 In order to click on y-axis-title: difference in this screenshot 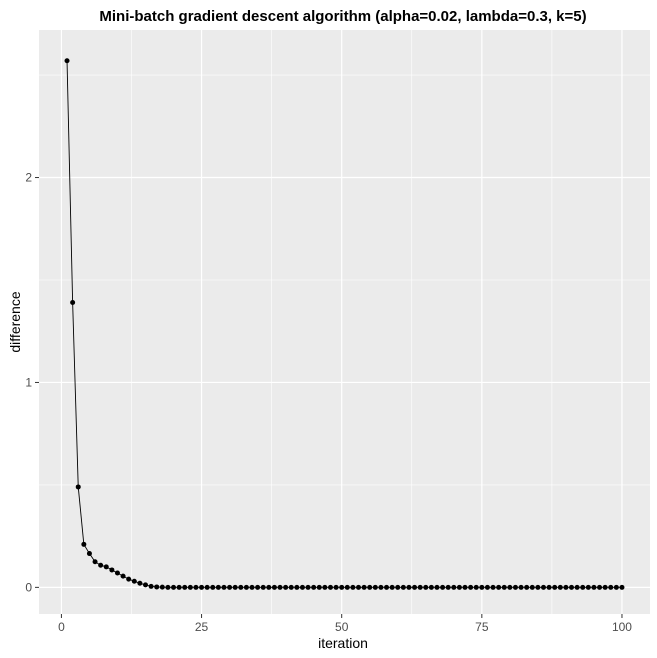, I will do `click(15, 321)`.